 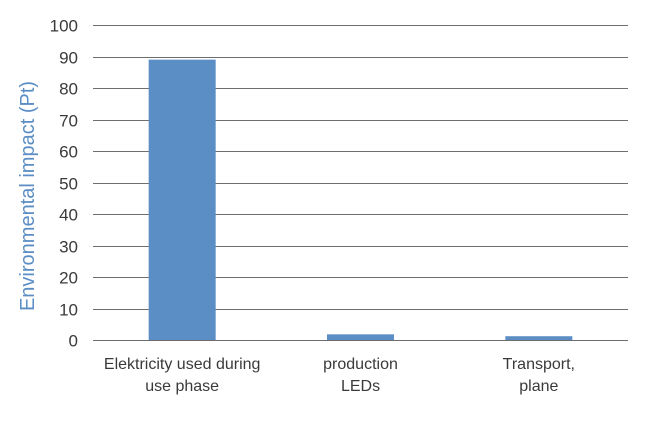 I want to click on y-tick-label: 10, so click(x=68, y=310).